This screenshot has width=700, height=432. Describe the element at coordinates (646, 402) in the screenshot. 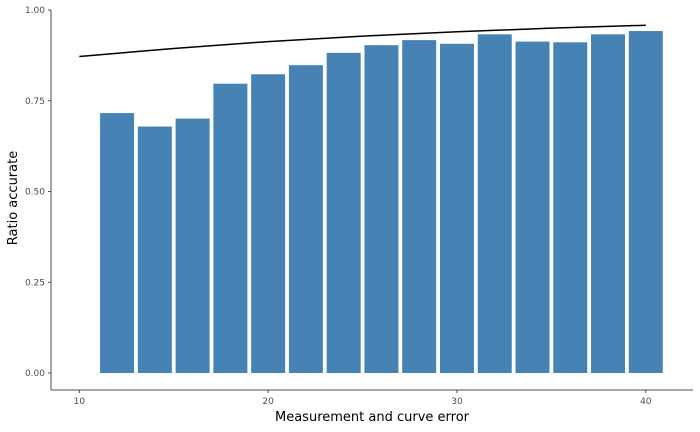

I see `x-tick-label: 40` at that location.